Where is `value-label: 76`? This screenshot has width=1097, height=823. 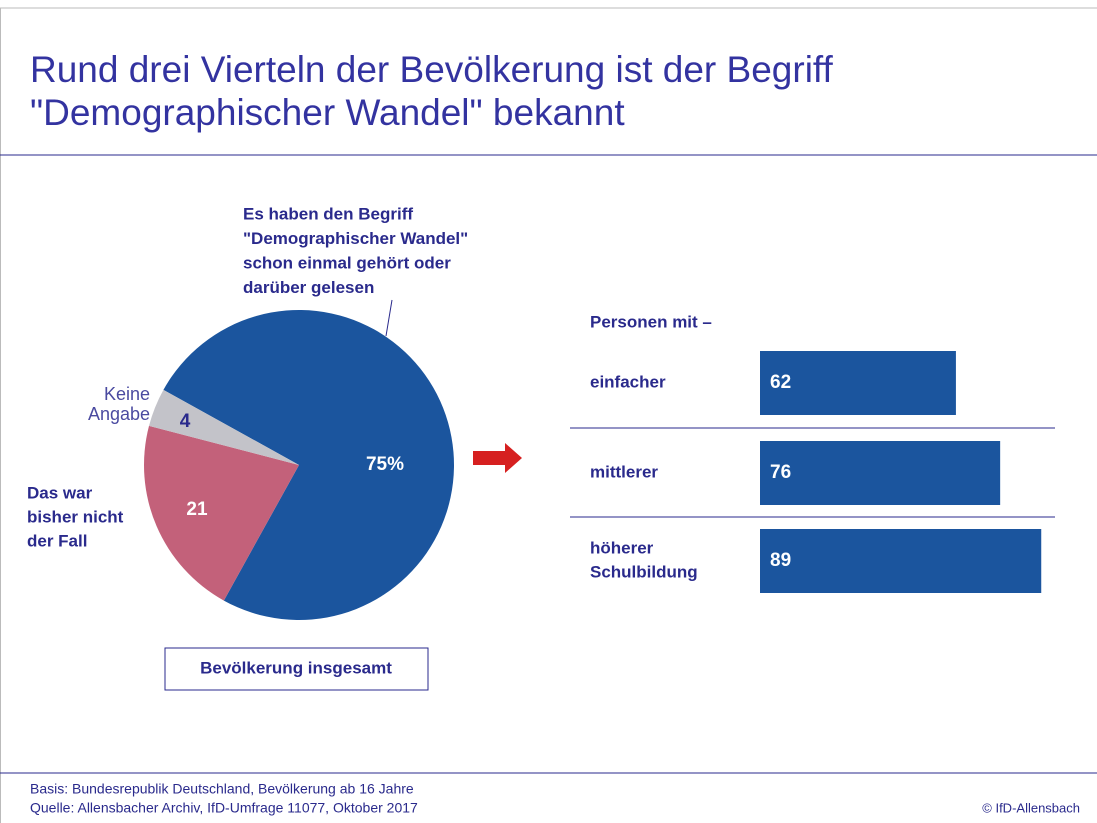 value-label: 76 is located at coordinates (780, 472).